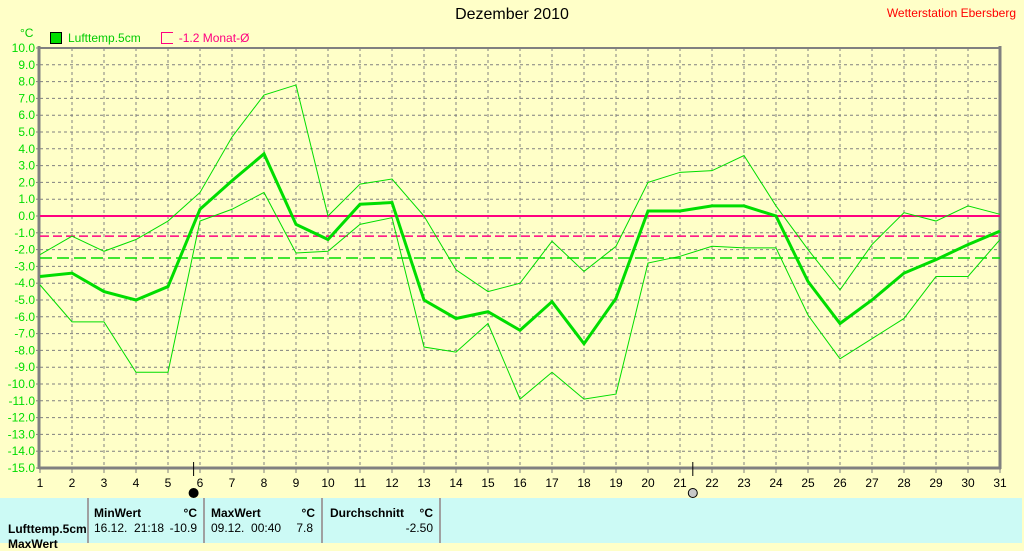 Image resolution: width=1024 pixels, height=551 pixels. I want to click on x-tick-label: 6, so click(200, 483).